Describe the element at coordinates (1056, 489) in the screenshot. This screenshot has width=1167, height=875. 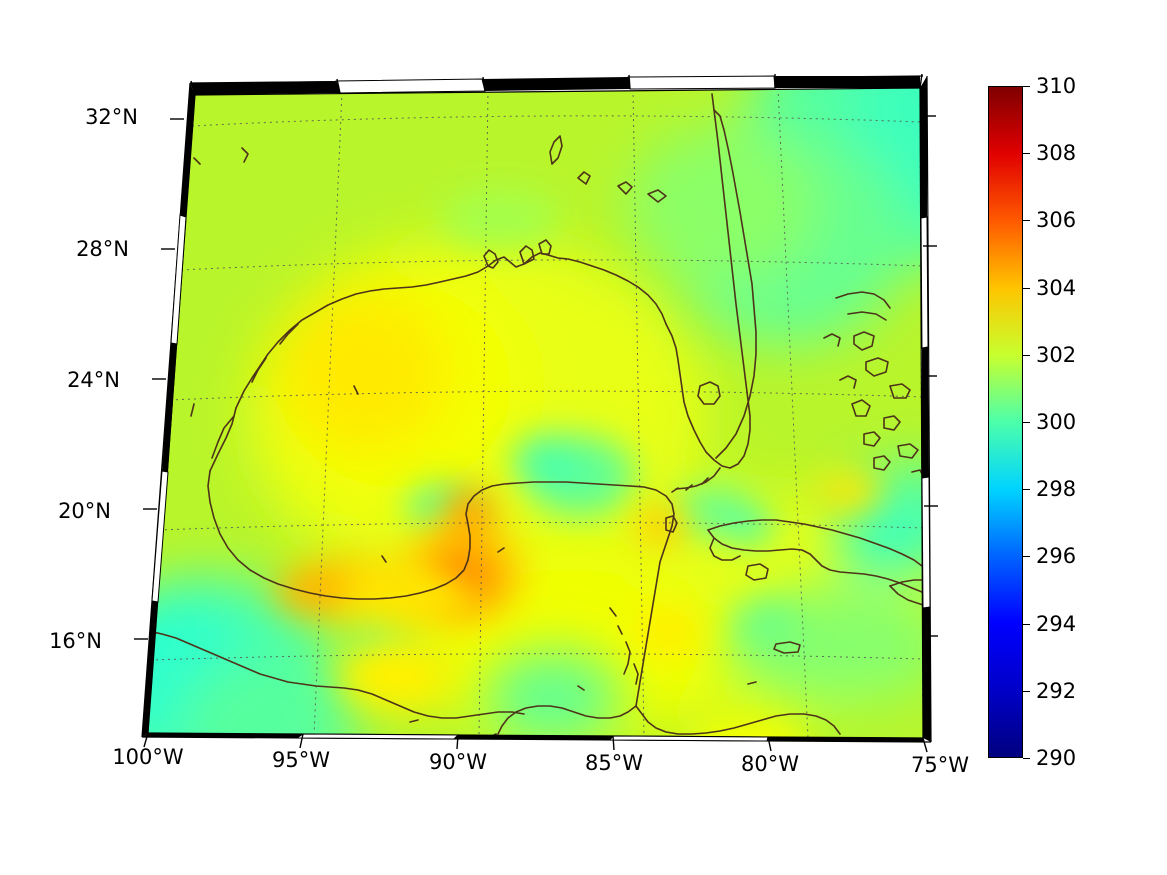
I see `colorbar-label-298: 298` at that location.